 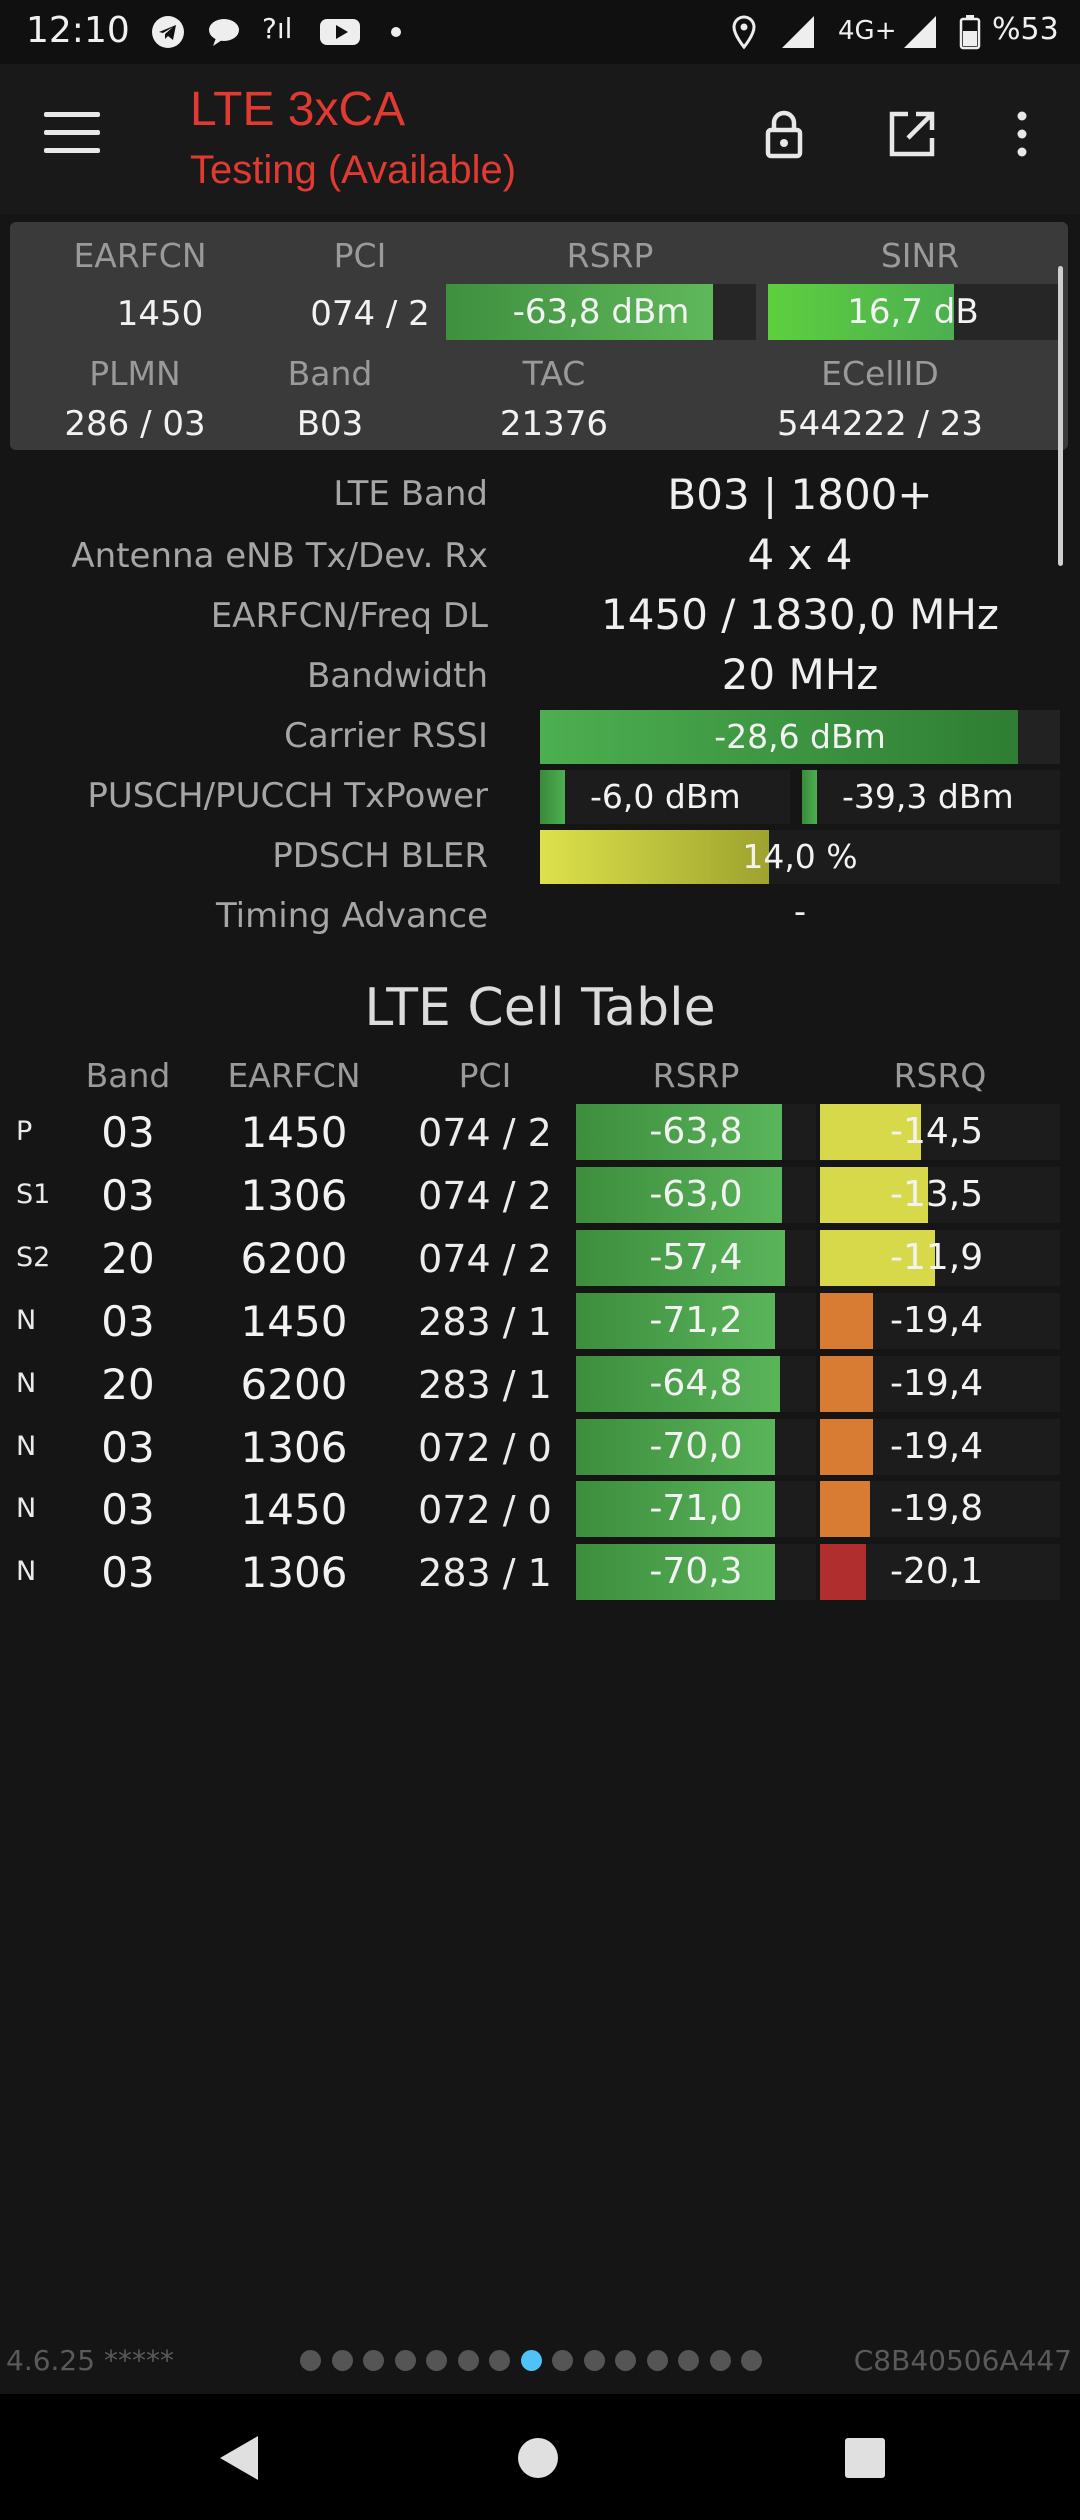 What do you see at coordinates (784, 134) in the screenshot?
I see `lock-icon` at bounding box center [784, 134].